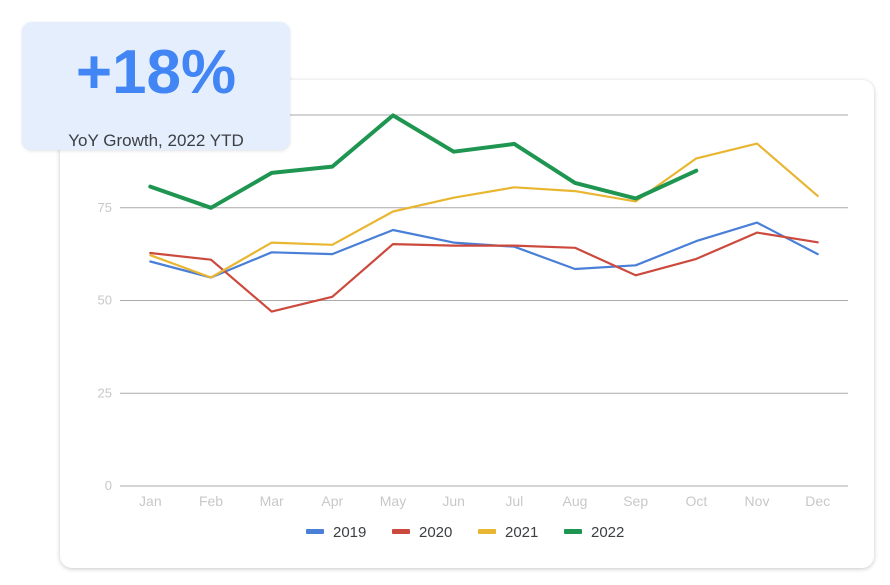  Describe the element at coordinates (105, 207) in the screenshot. I see `y-tick-label: 75` at that location.